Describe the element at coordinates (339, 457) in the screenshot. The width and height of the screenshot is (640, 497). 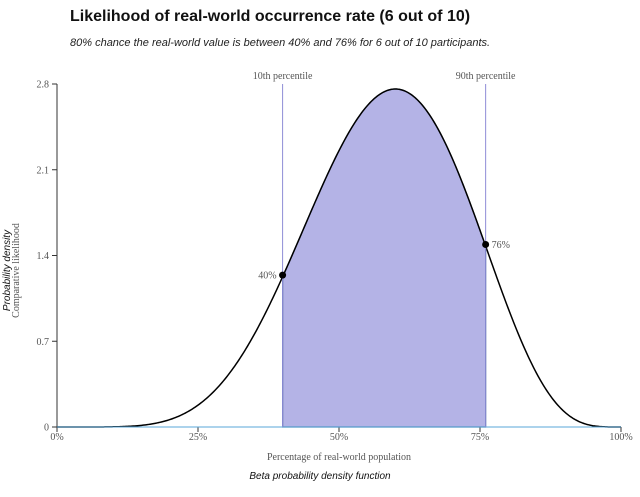
I see `x-axis-label: Percentage of real-world population` at that location.